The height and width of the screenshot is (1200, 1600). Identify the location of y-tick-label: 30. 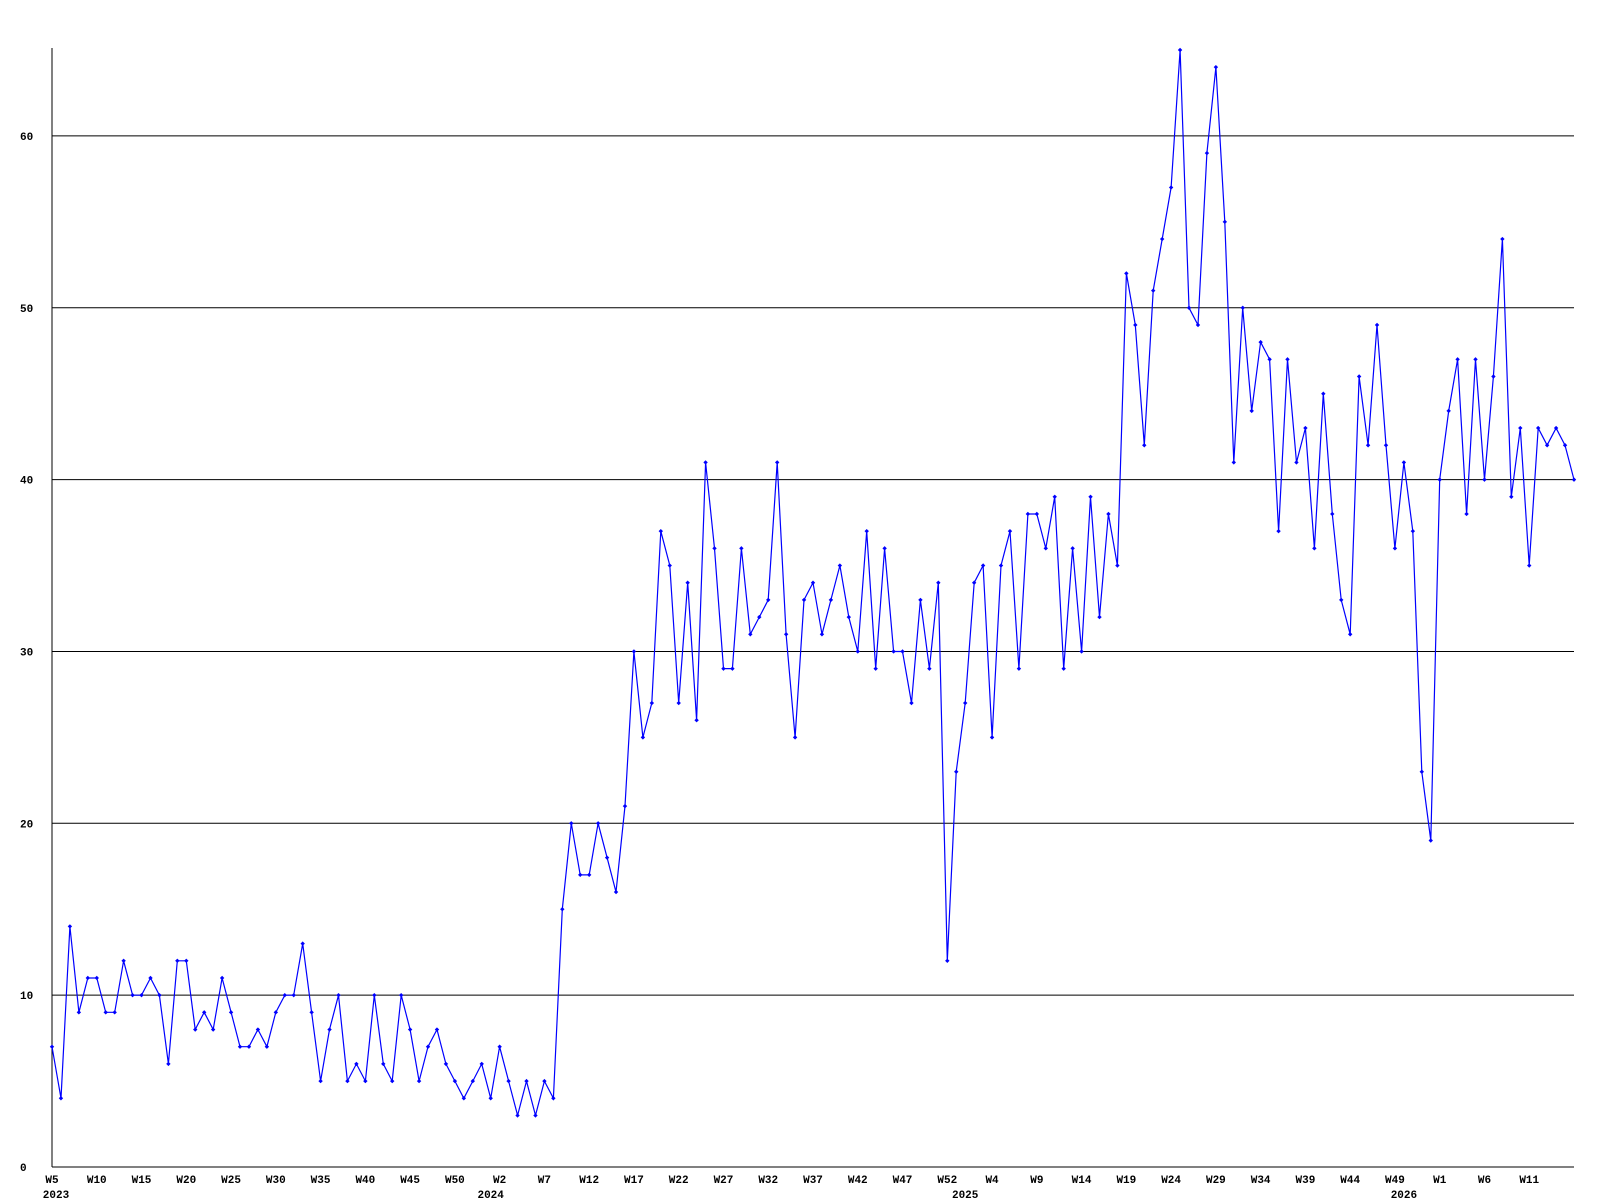
(26, 653).